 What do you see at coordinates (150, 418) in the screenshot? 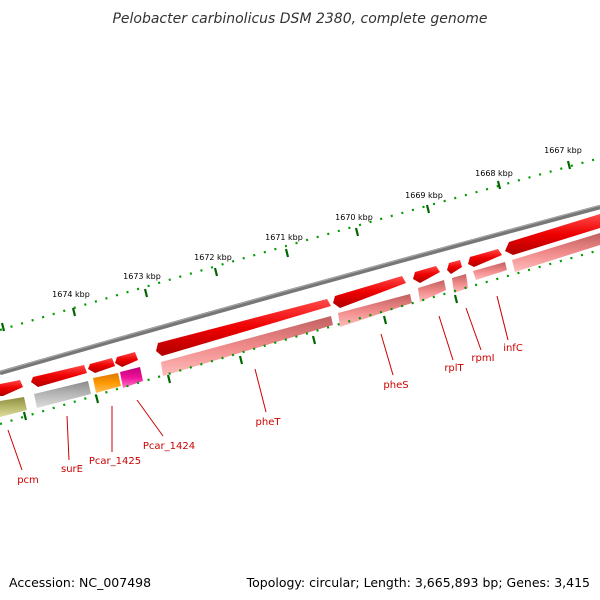
I see `leader-pcar1424` at bounding box center [150, 418].